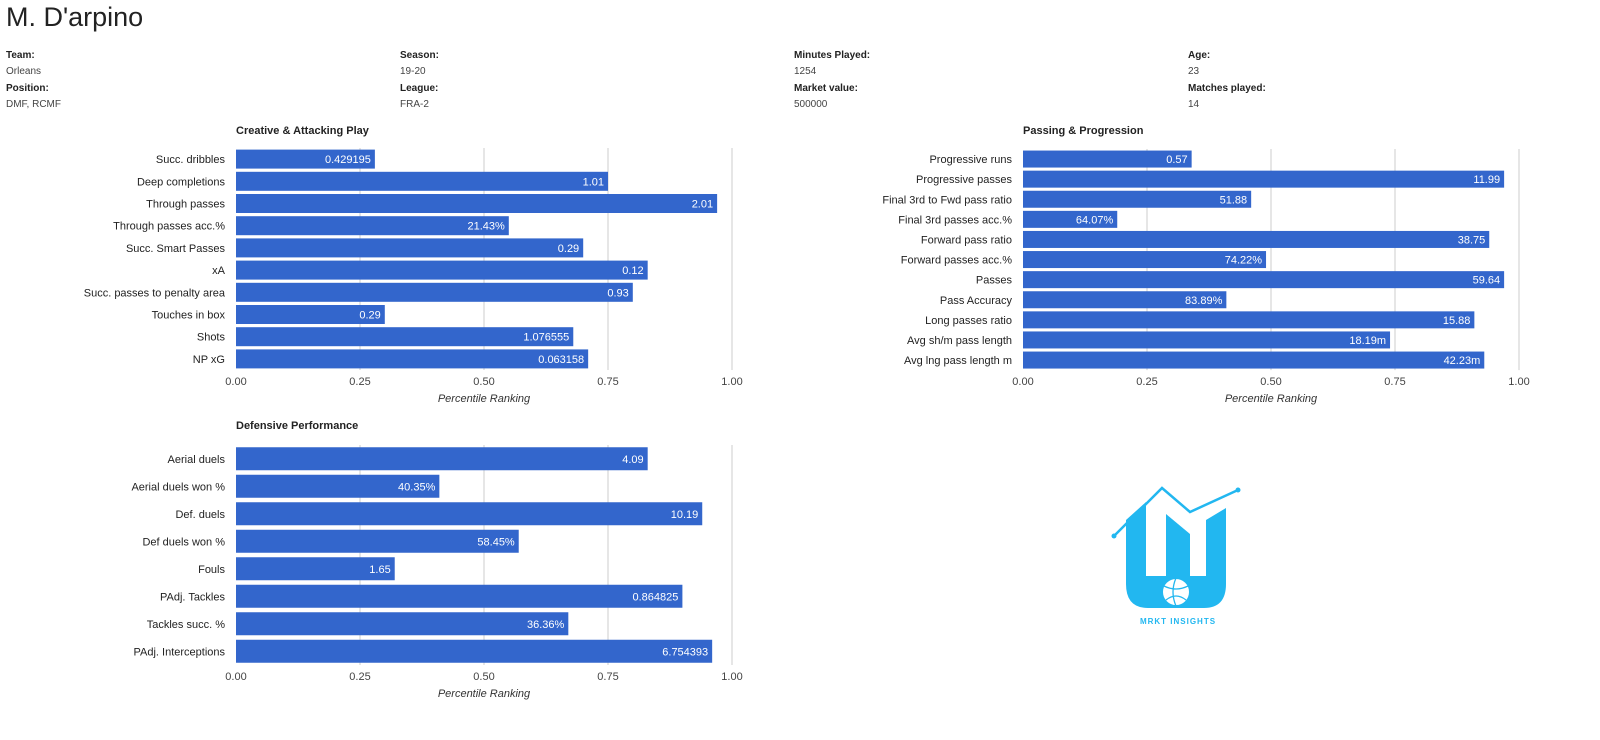 This screenshot has width=1600, height=740. Describe the element at coordinates (176, 249) in the screenshot. I see `category-label: Succ. Smart Passes` at that location.